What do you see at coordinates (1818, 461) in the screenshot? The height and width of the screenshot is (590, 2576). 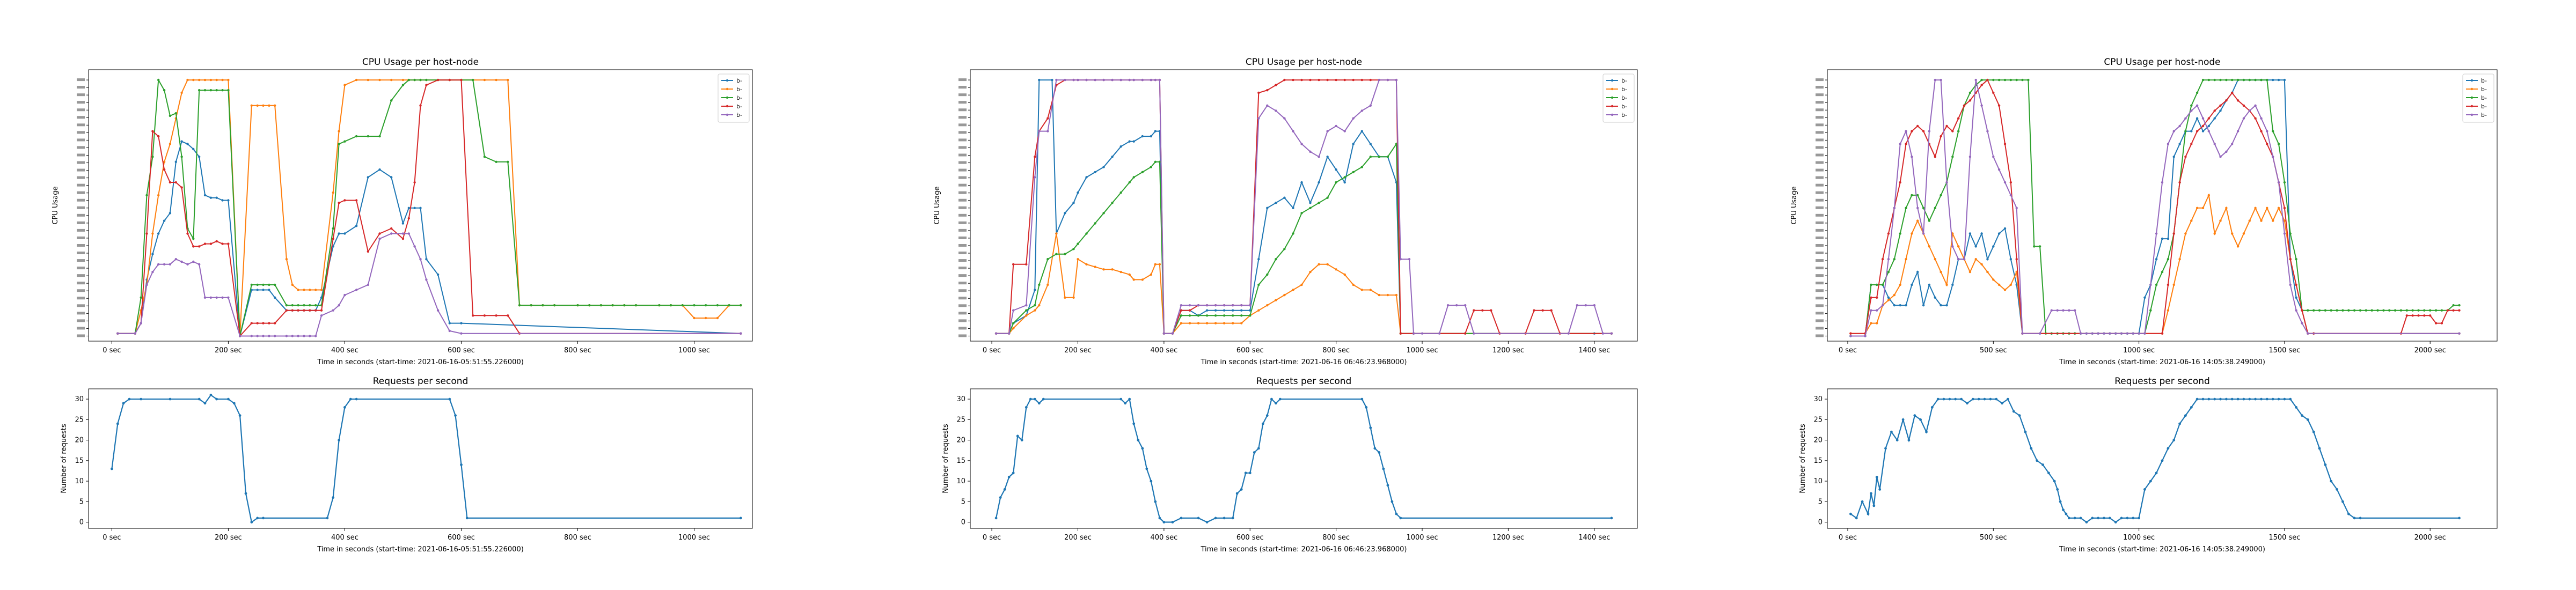 I see `y-tick-label: 15` at bounding box center [1818, 461].